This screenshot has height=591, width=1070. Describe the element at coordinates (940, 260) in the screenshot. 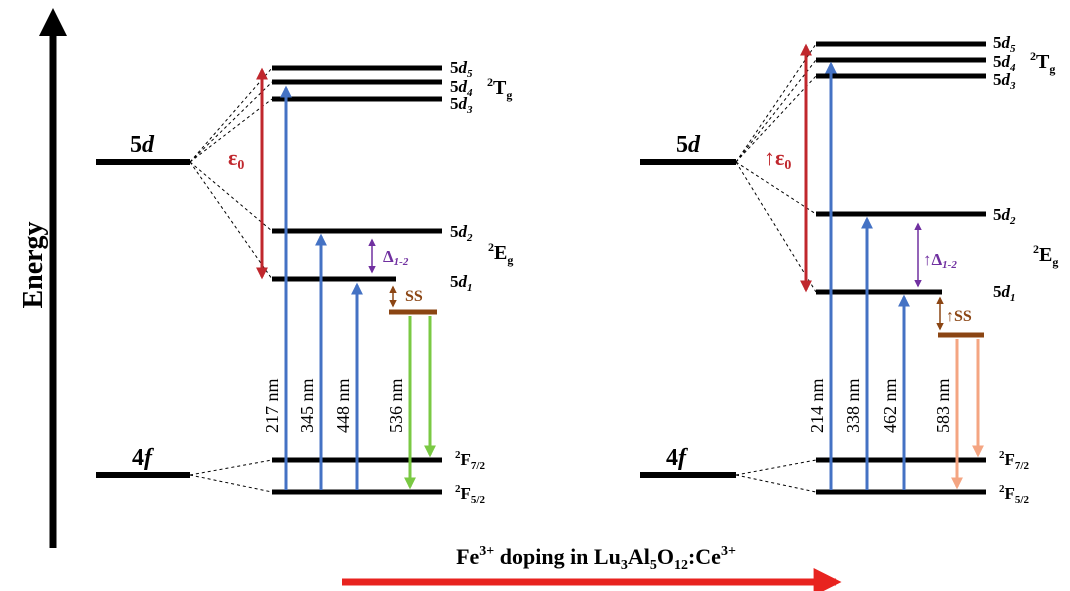

I see `delta-label: ↑Δ1-2` at that location.